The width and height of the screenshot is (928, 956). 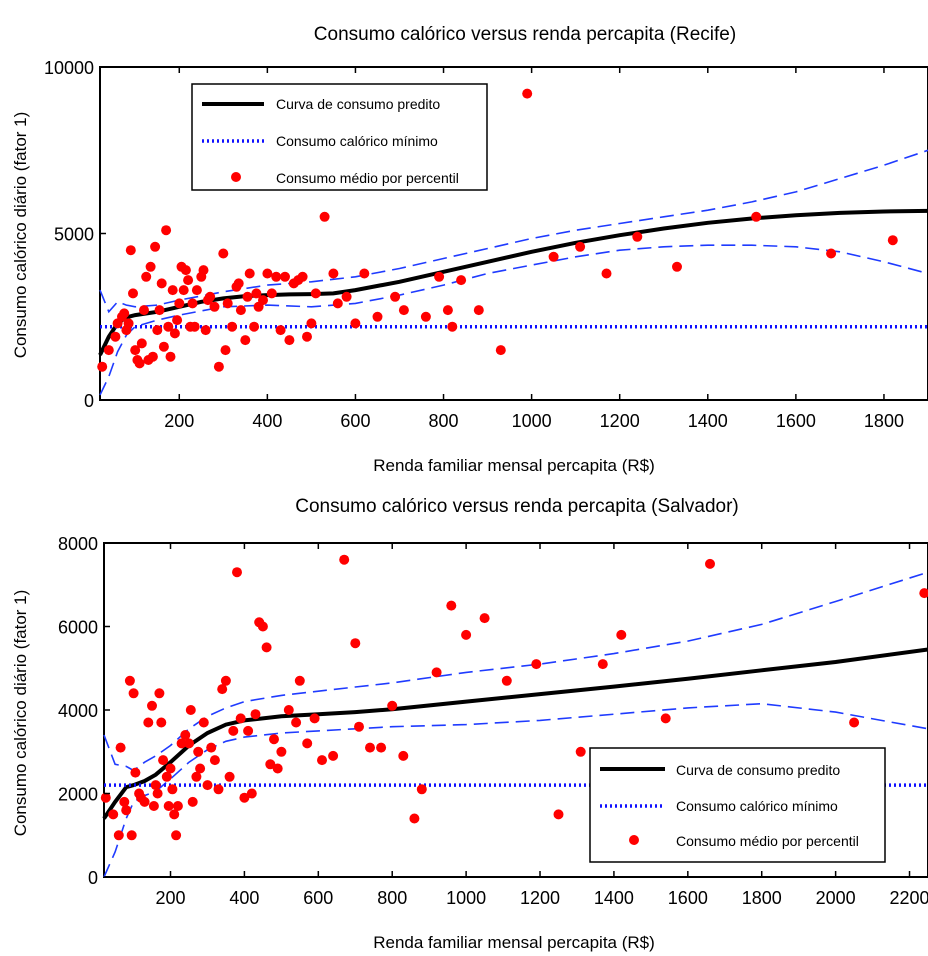 What do you see at coordinates (78, 711) in the screenshot?
I see `y-tick-label: 4000` at bounding box center [78, 711].